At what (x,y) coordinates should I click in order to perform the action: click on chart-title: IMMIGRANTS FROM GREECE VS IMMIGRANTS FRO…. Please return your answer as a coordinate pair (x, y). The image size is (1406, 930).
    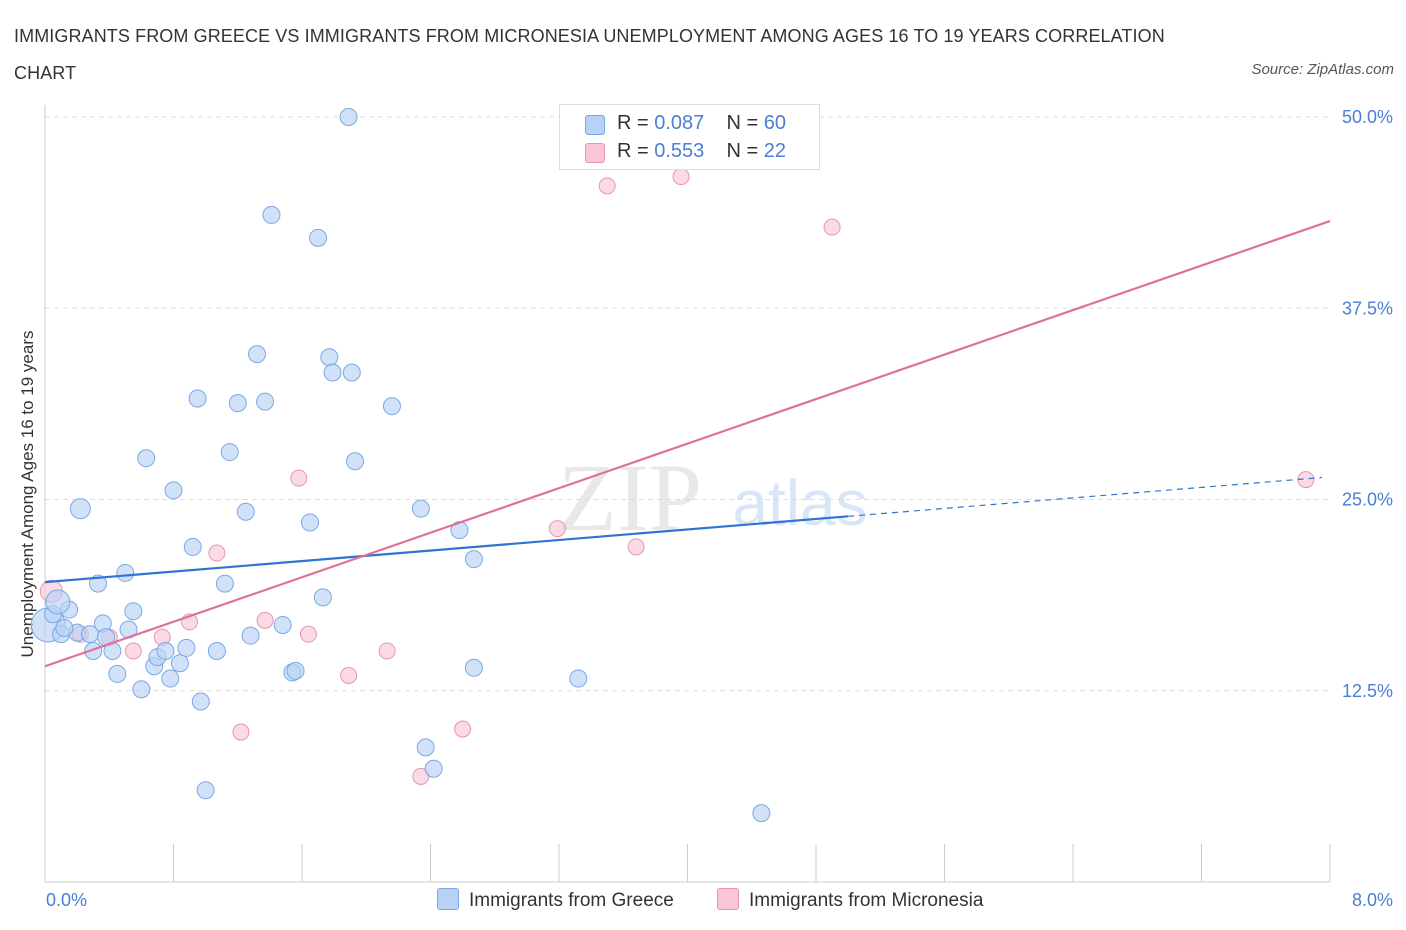
    Looking at the image, I should click on (589, 54).